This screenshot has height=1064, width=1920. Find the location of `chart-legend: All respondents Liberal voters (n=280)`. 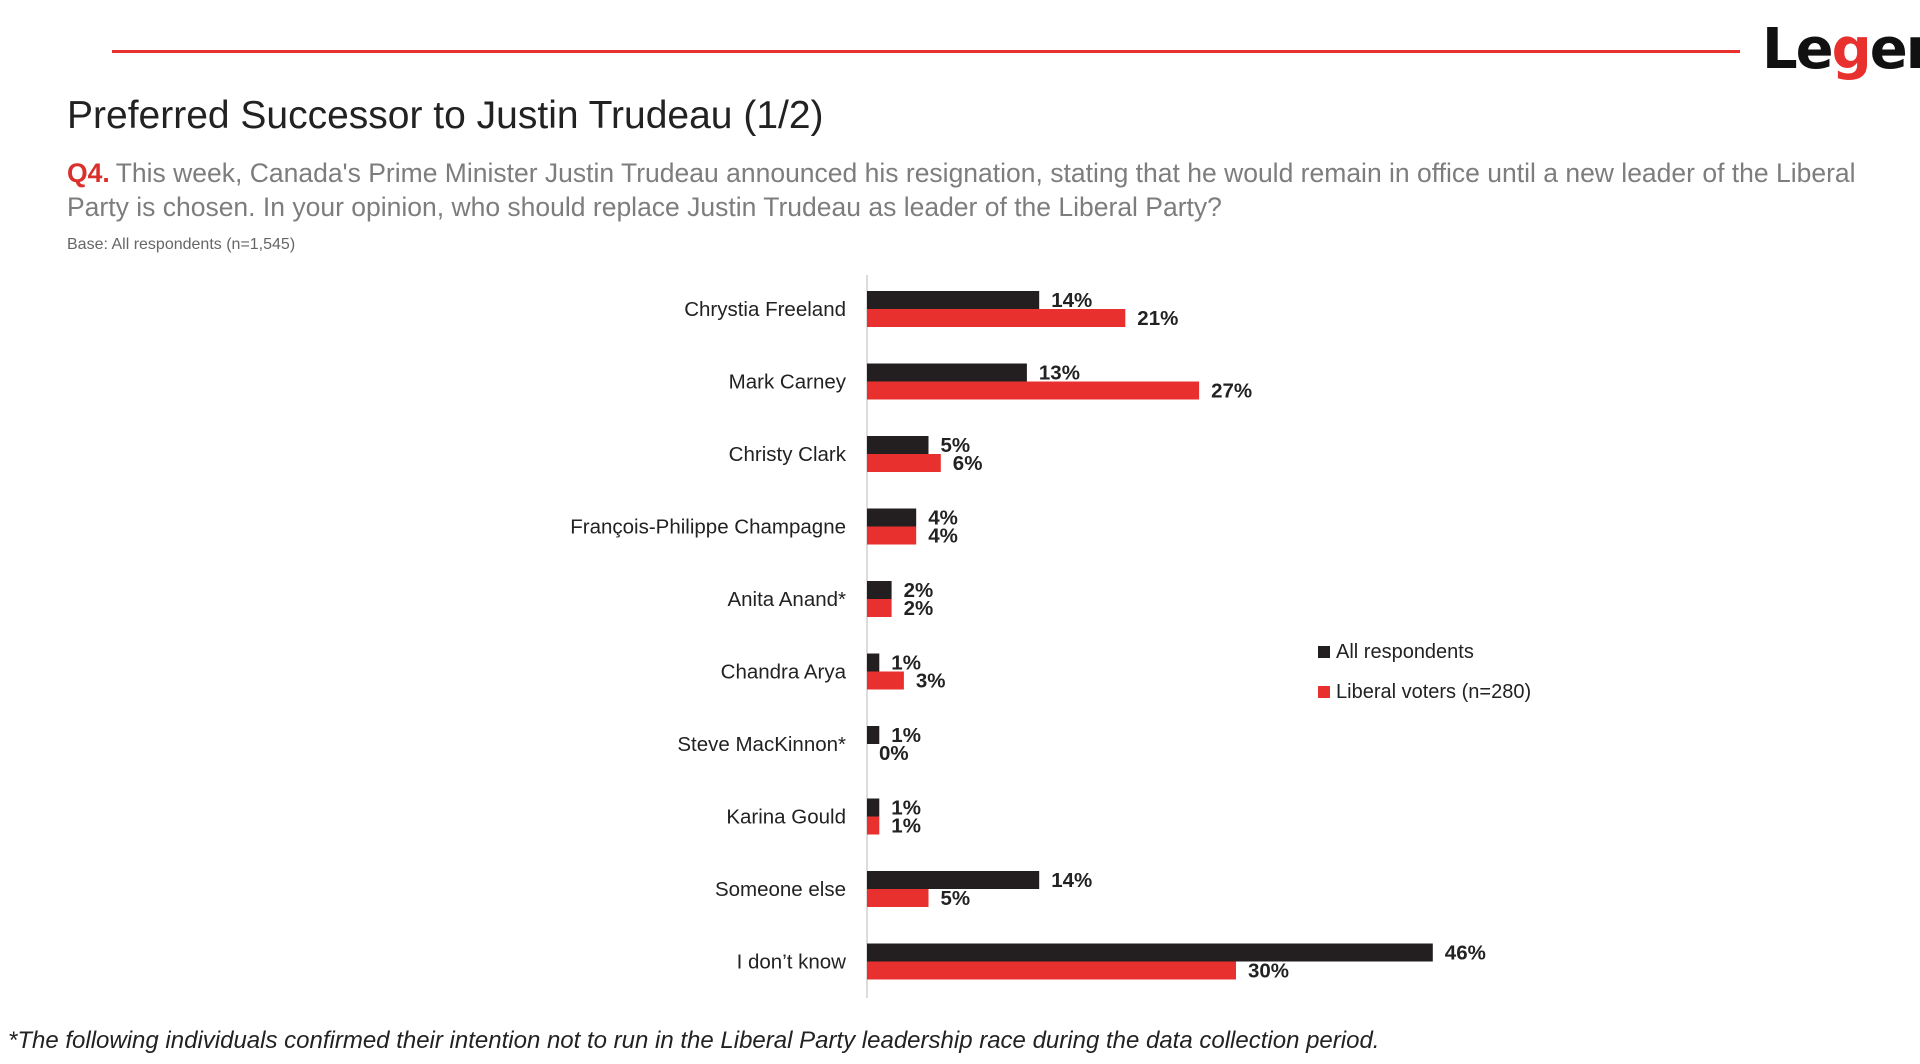

chart-legend: All respondents Liberal voters (n=280) is located at coordinates (1424, 672).